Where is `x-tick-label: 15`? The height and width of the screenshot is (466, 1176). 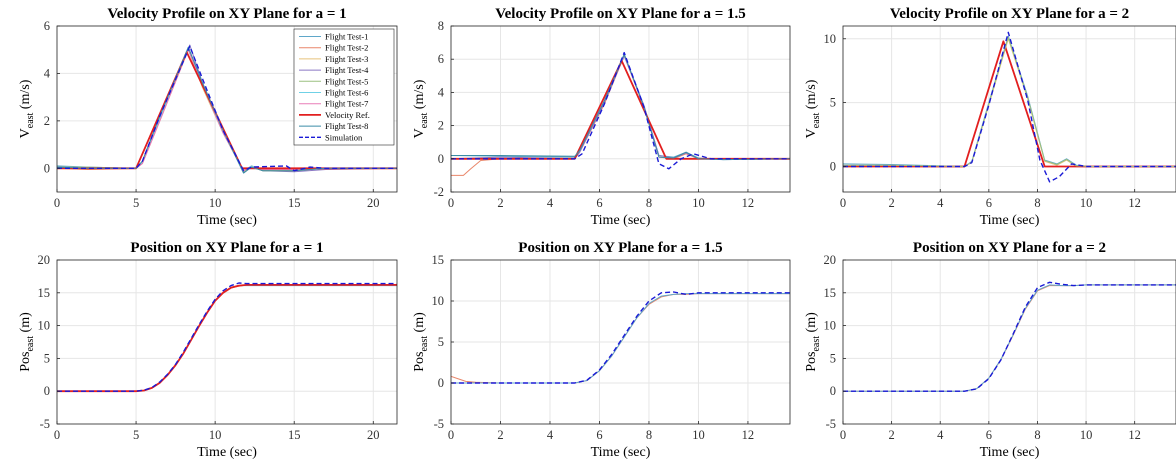
x-tick-label: 15 is located at coordinates (294, 435).